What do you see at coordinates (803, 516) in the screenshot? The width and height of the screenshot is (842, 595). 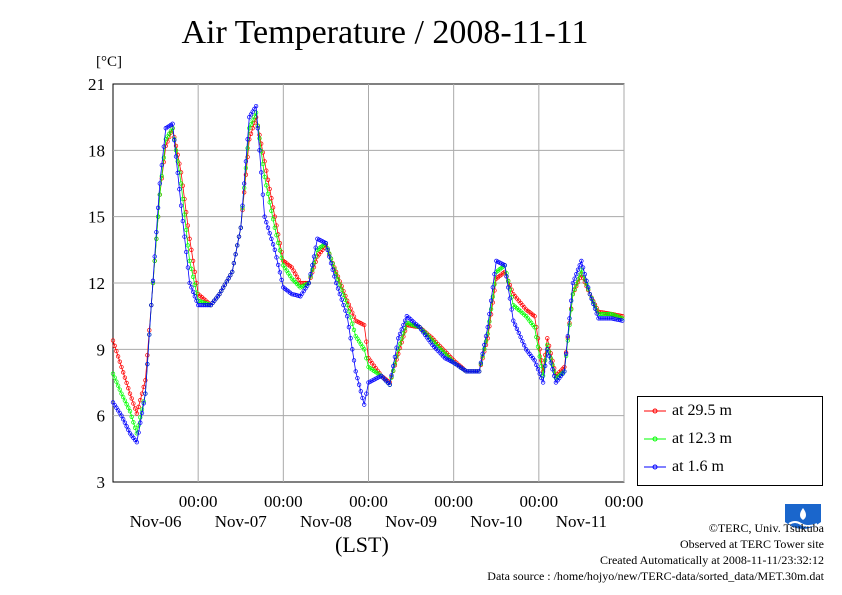 I see `terc-logo-icon` at bounding box center [803, 516].